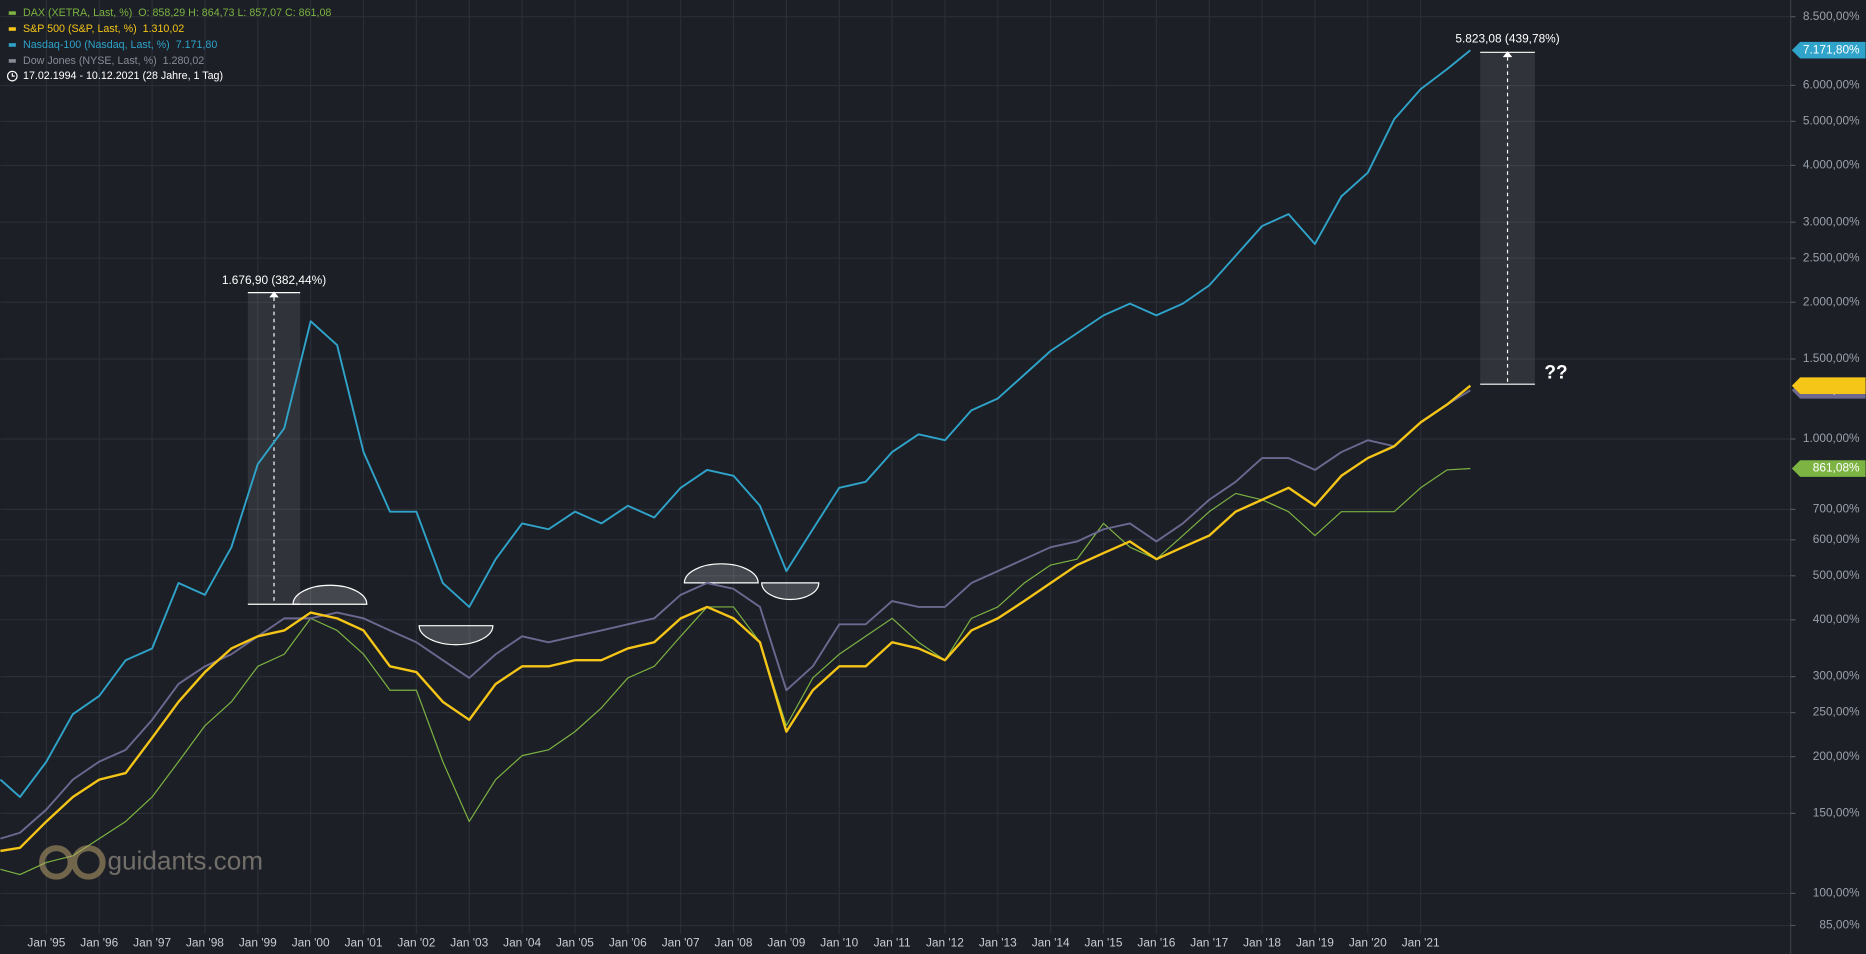  What do you see at coordinates (469, 942) in the screenshot?
I see `x-tick-label: Jan '03` at bounding box center [469, 942].